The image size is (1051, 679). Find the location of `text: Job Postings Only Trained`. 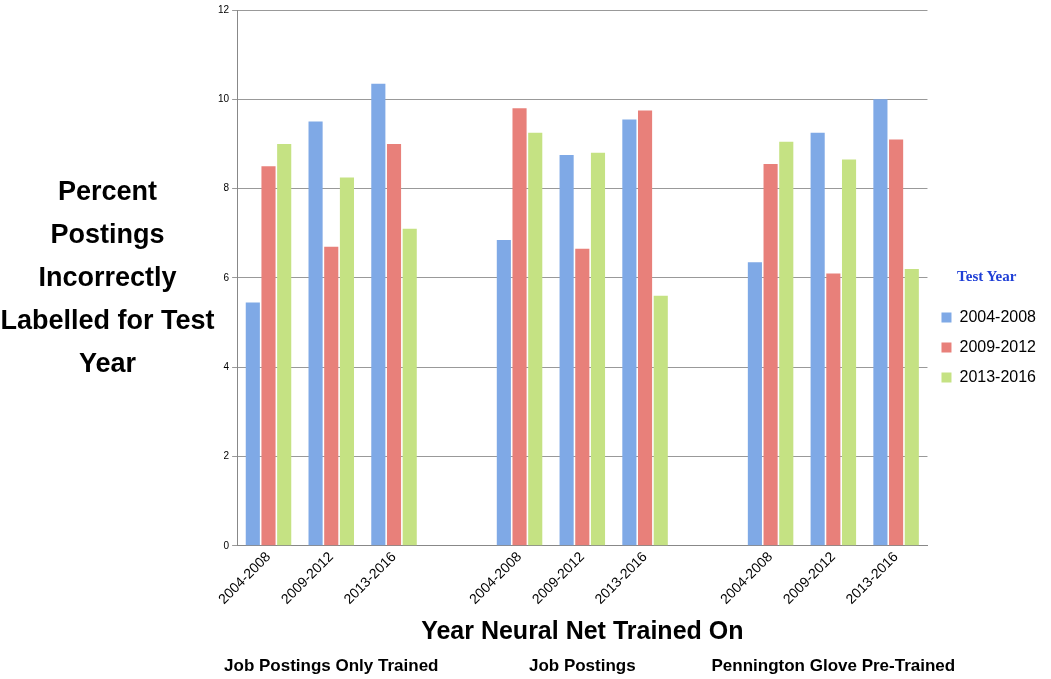

text: Job Postings Only Trained is located at coordinates (331, 665).